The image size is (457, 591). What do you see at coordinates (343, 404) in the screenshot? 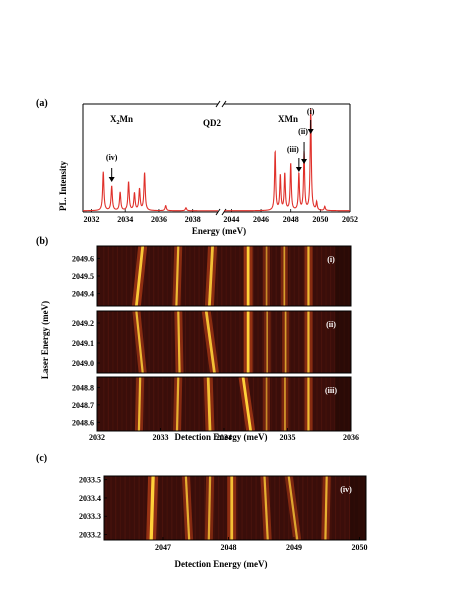
I see `panel-b-map-3-edge-shade` at bounding box center [343, 404].